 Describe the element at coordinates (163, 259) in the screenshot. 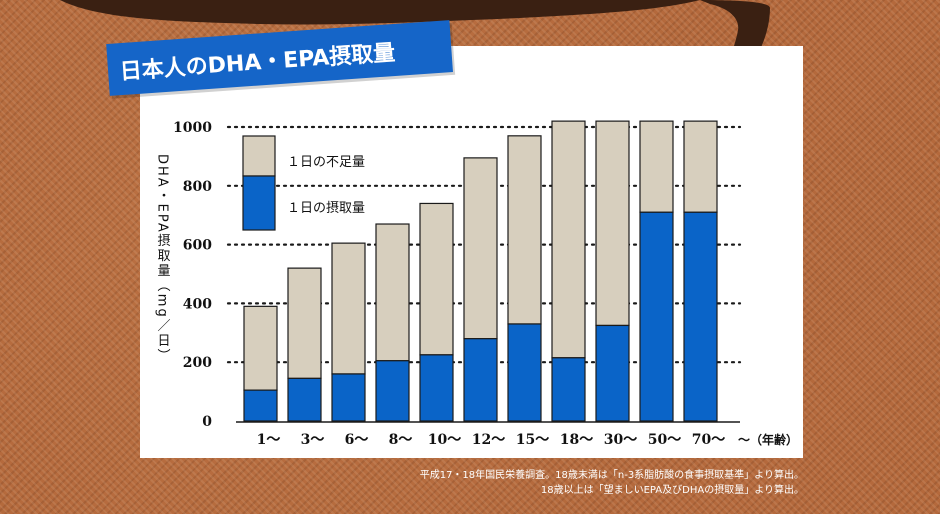

I see `y-axis-label: DHA・EPA摂取量（mg／日）` at that location.